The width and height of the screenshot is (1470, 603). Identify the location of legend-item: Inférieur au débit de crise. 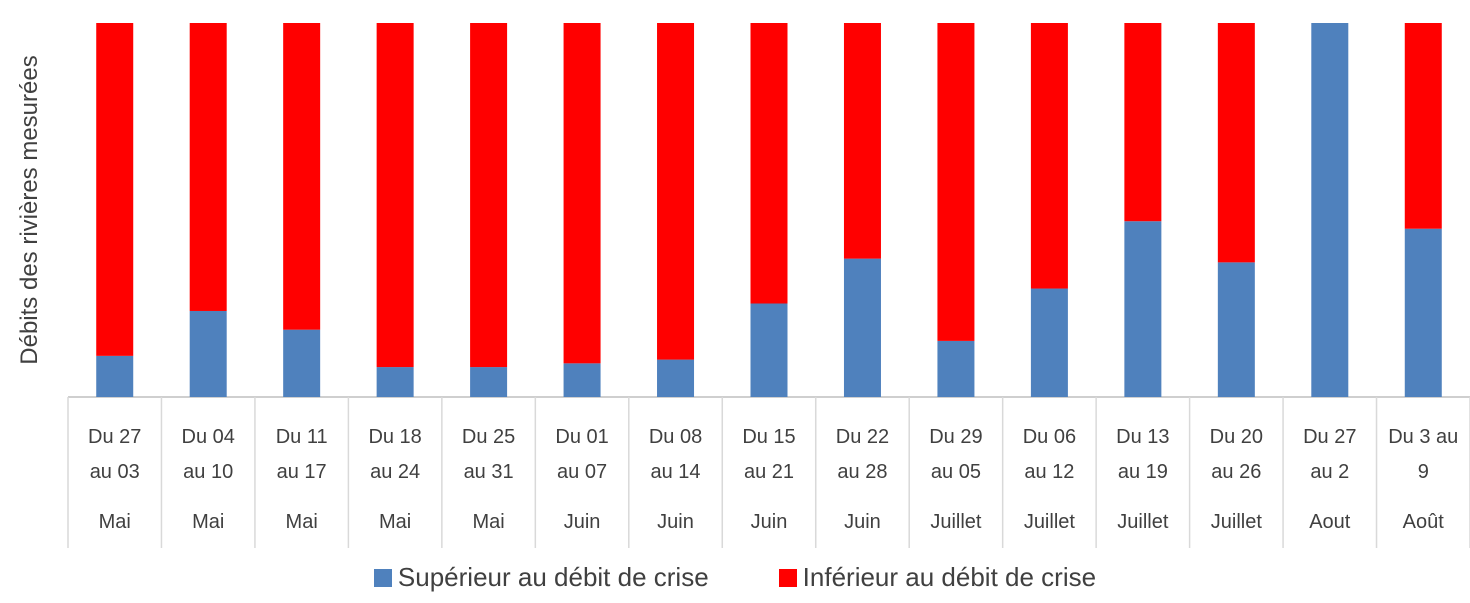
(937, 577).